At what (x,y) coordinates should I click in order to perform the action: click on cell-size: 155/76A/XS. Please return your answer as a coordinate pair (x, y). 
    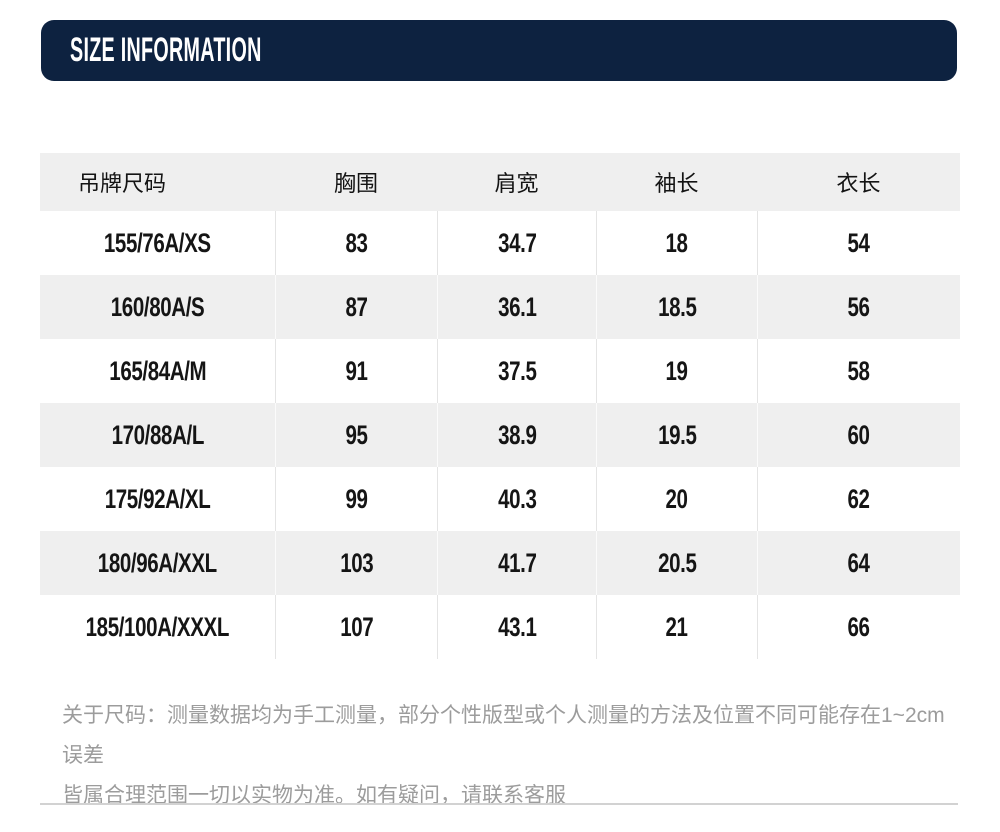
    Looking at the image, I should click on (157, 242).